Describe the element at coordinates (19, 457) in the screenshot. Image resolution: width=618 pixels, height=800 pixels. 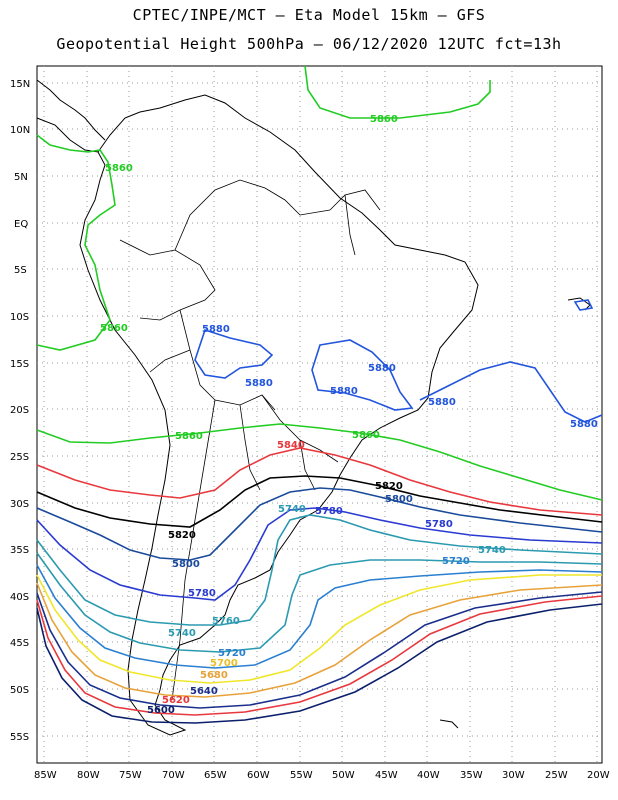
I see `lat-tick: 25S` at that location.